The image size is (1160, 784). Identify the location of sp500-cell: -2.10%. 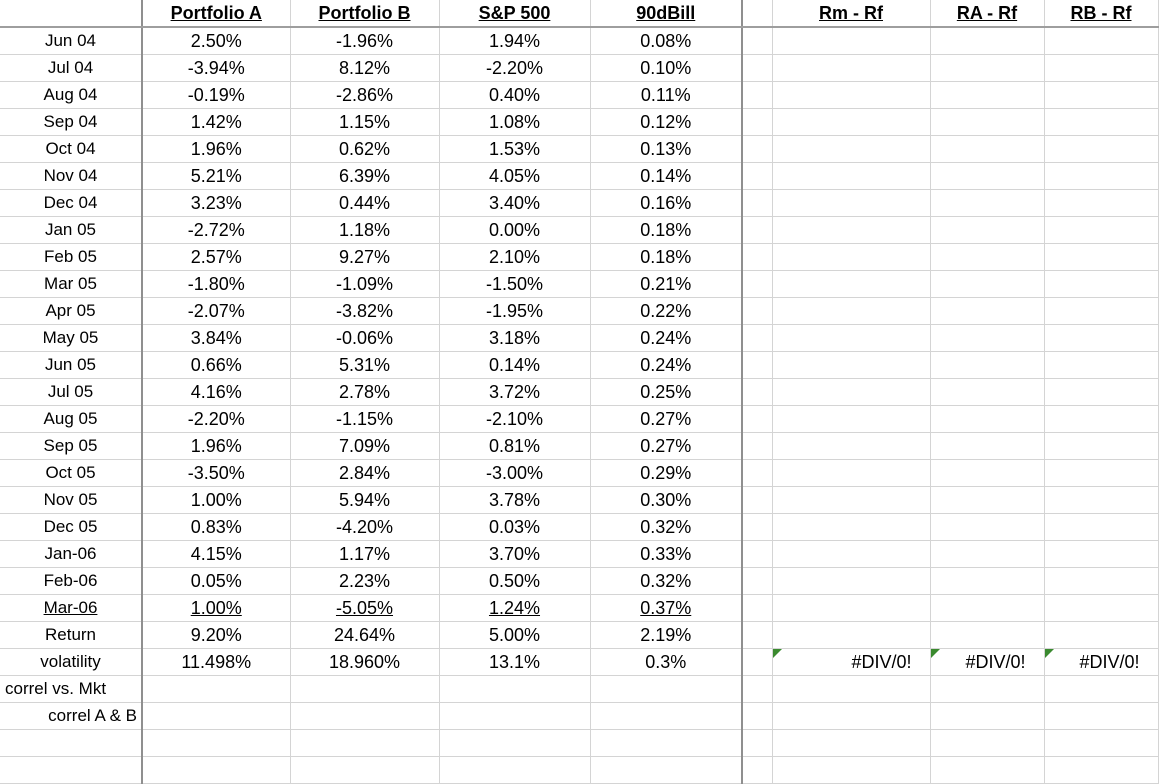
(515, 419).